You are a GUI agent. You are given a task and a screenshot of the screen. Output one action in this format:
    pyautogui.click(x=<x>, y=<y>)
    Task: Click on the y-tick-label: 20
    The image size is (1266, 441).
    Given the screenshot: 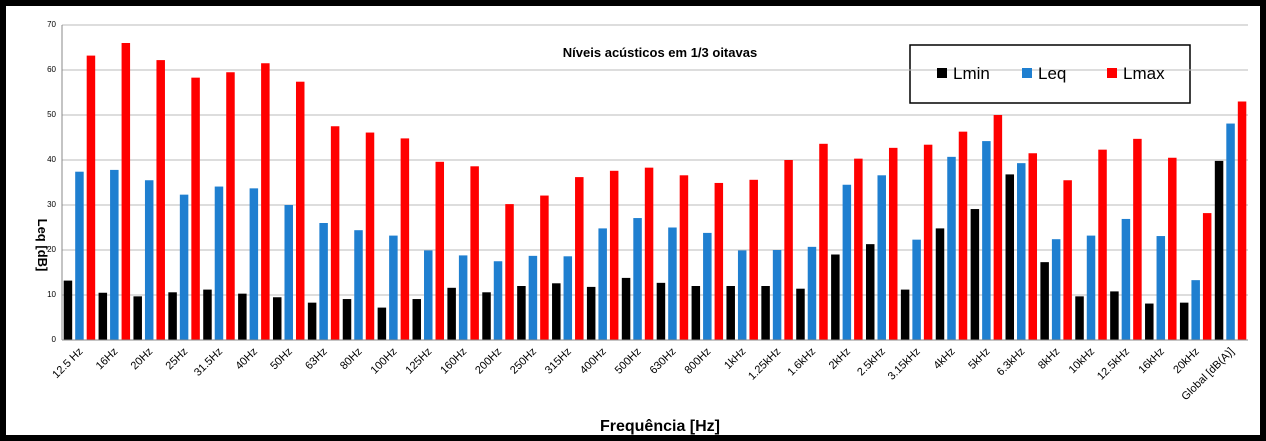 What is the action you would take?
    pyautogui.click(x=51, y=249)
    